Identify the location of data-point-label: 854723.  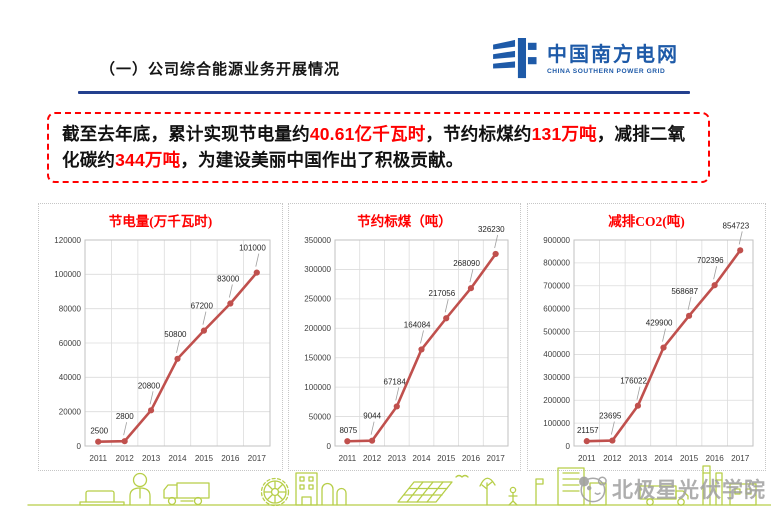
(736, 225).